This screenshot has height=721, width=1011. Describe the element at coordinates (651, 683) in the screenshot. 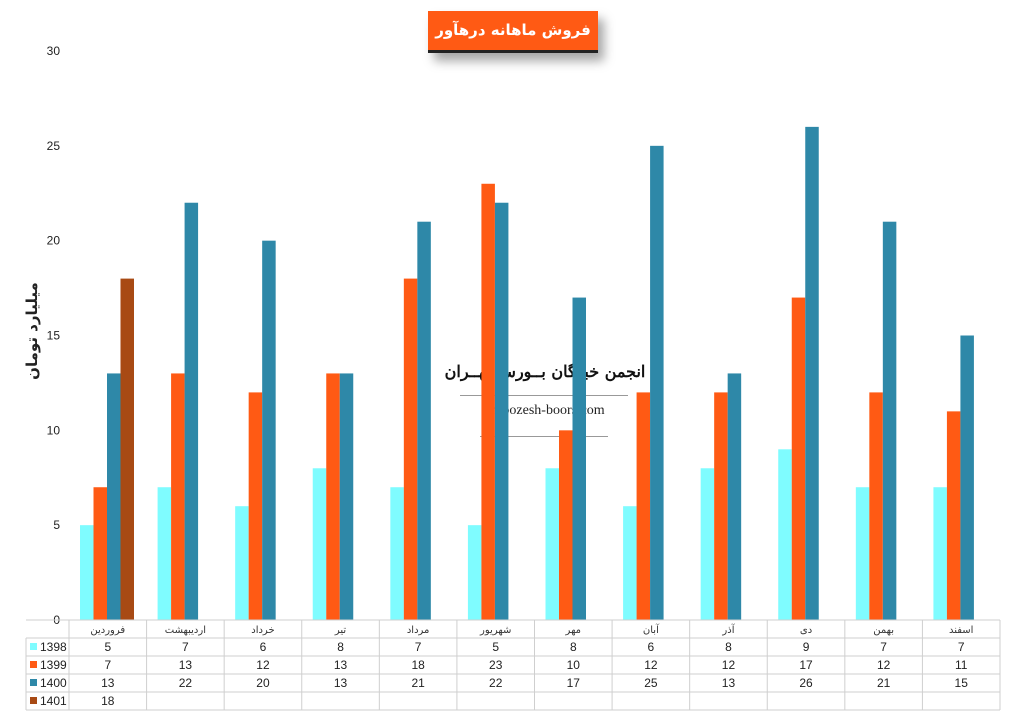

I see `table-cell-value: 25` at that location.